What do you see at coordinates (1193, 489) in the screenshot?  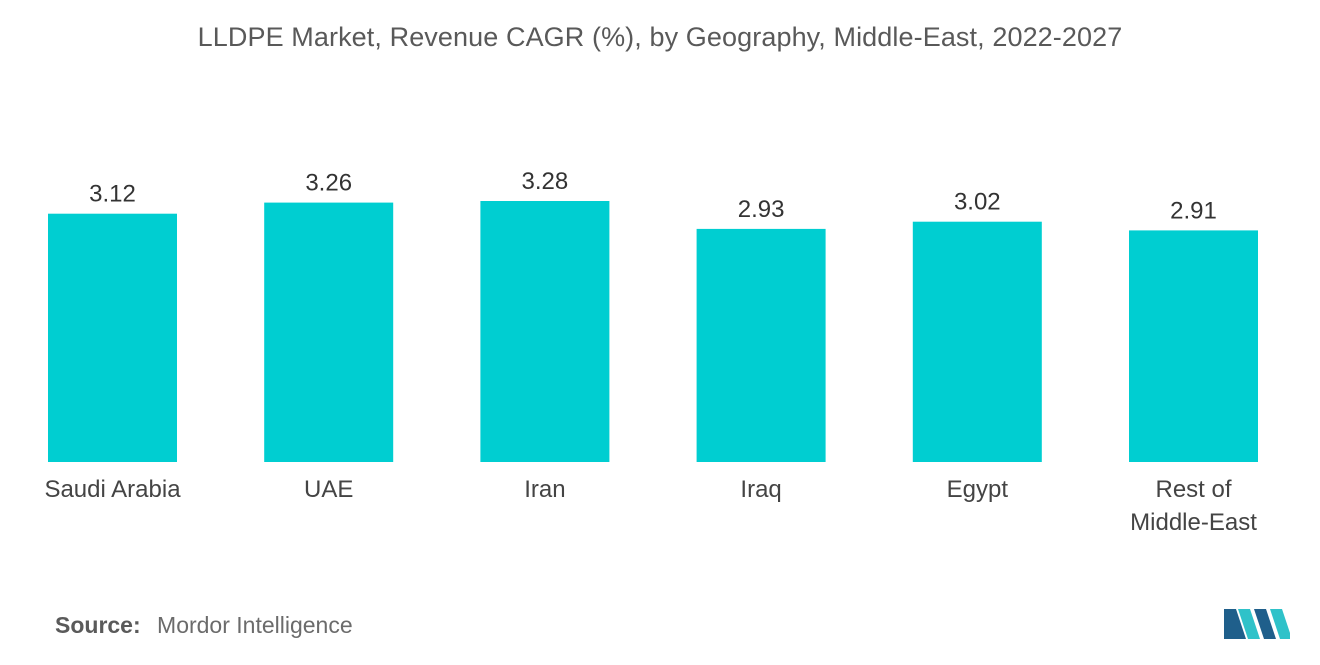 I see `category-label-5-line-0: Rest of` at bounding box center [1193, 489].